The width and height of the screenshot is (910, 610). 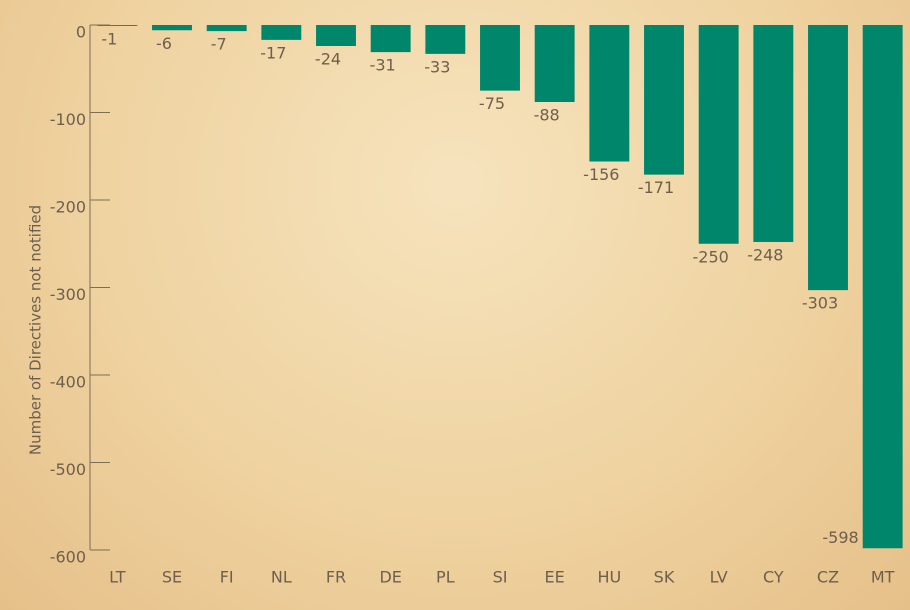 What do you see at coordinates (437, 66) in the screenshot?
I see `value-label: -33` at bounding box center [437, 66].